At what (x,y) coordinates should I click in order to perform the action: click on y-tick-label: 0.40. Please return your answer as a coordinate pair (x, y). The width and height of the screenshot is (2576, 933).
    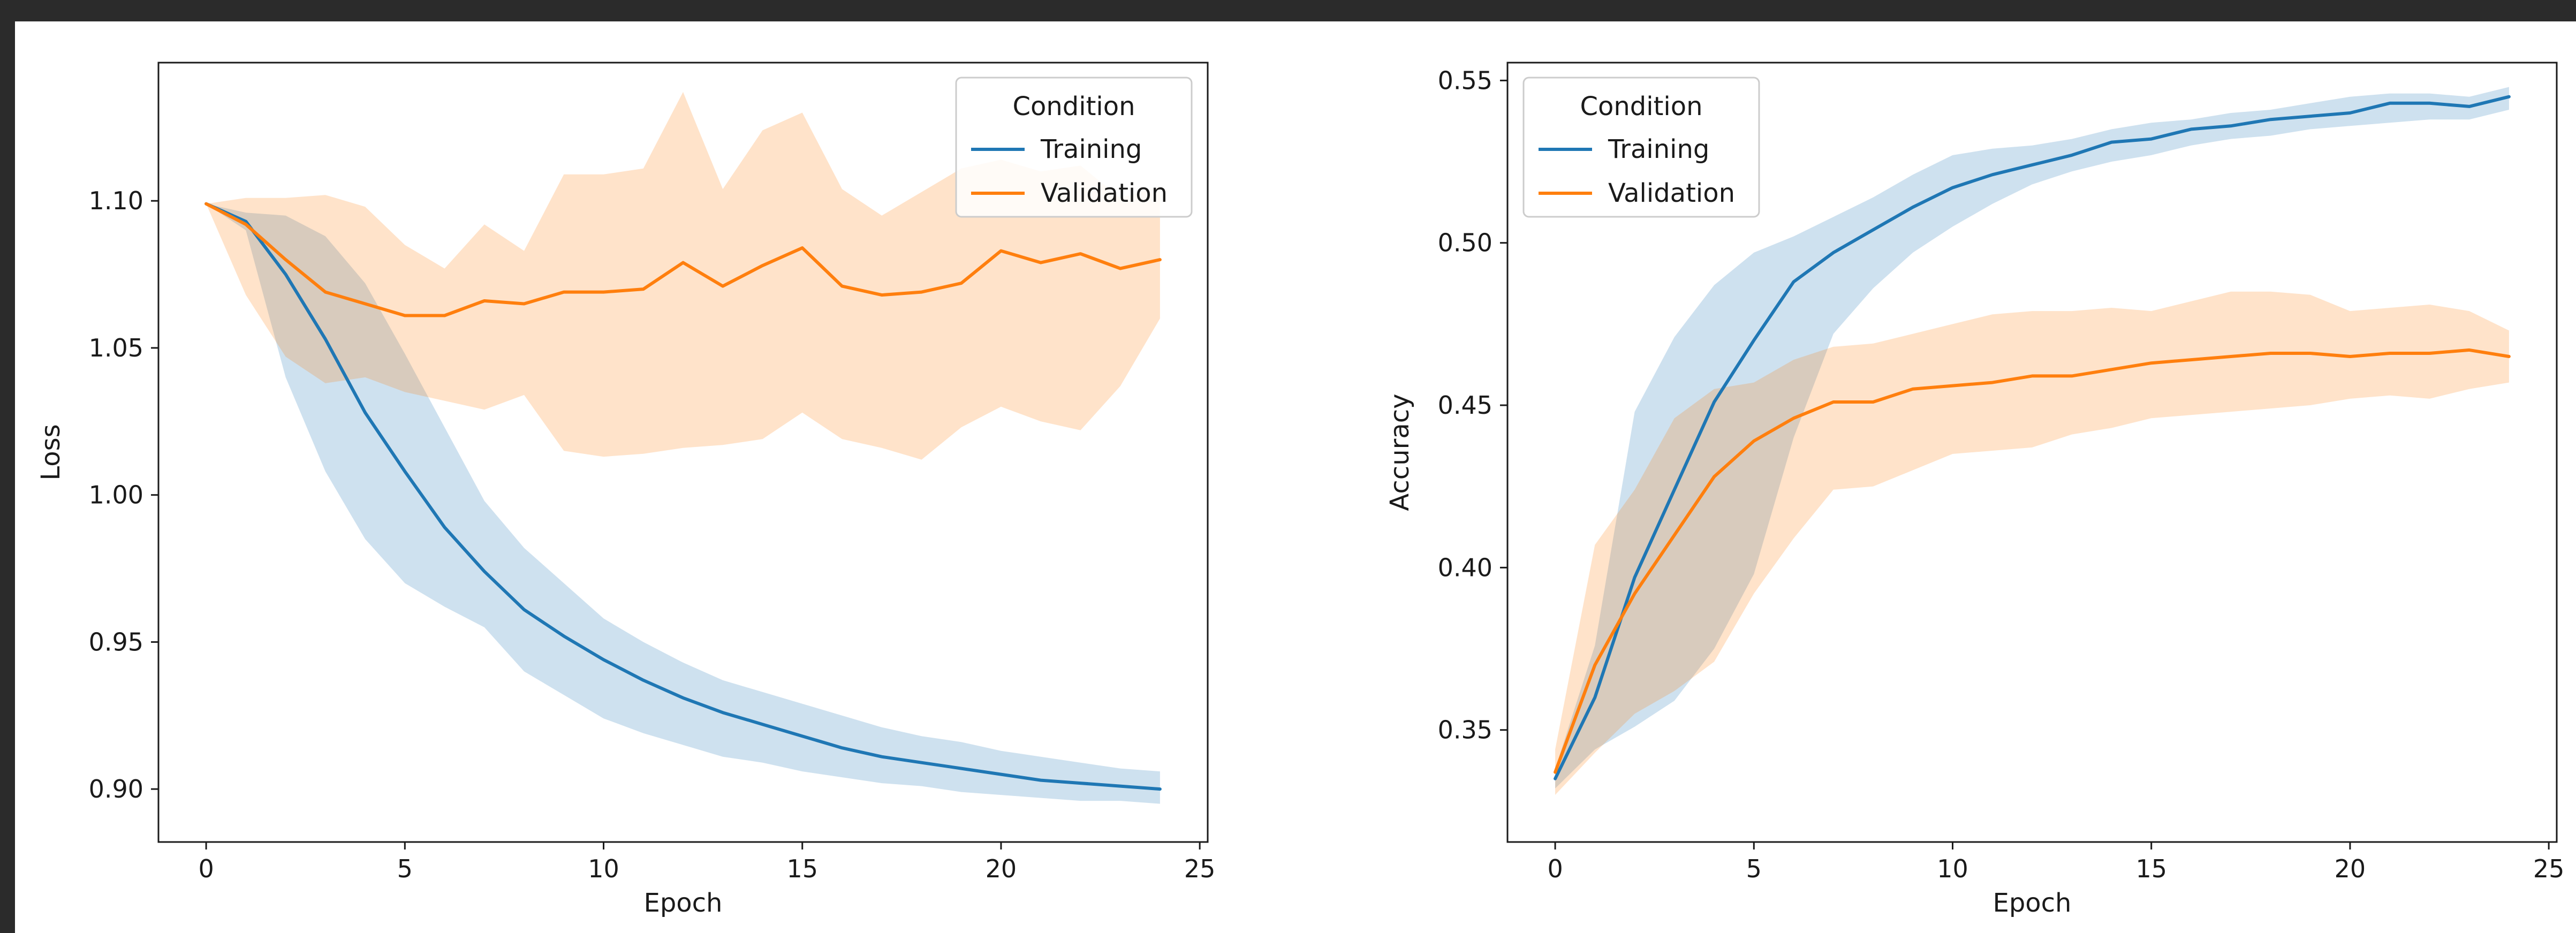
    Looking at the image, I should click on (1465, 567).